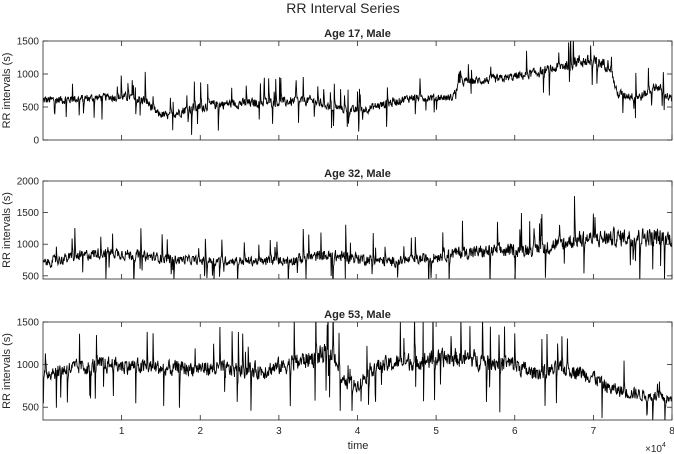 The height and width of the screenshot is (454, 674). What do you see at coordinates (357, 315) in the screenshot?
I see `subplot-title: Age 53, Male` at bounding box center [357, 315].